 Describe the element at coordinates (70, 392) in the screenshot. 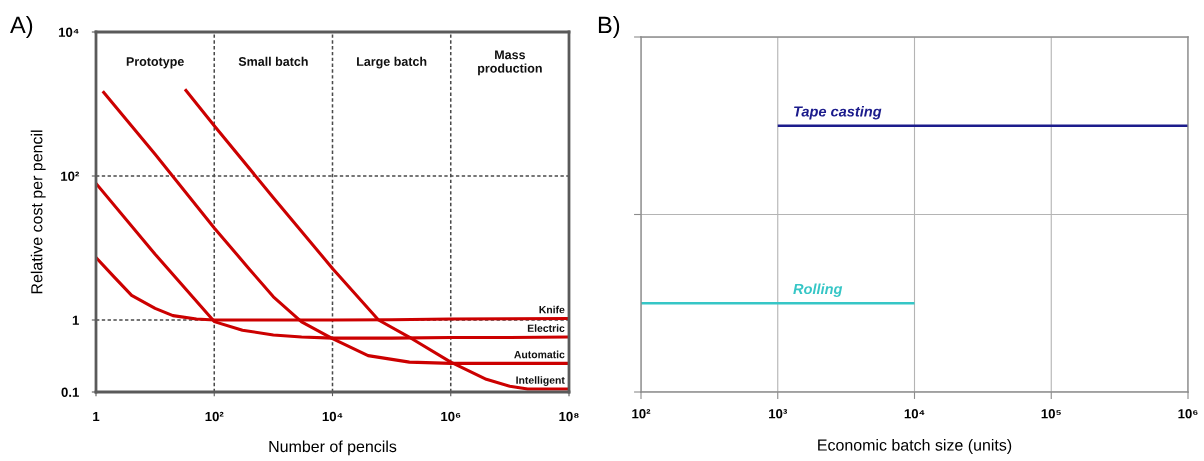

I see `y-tick-label: 0.1` at that location.